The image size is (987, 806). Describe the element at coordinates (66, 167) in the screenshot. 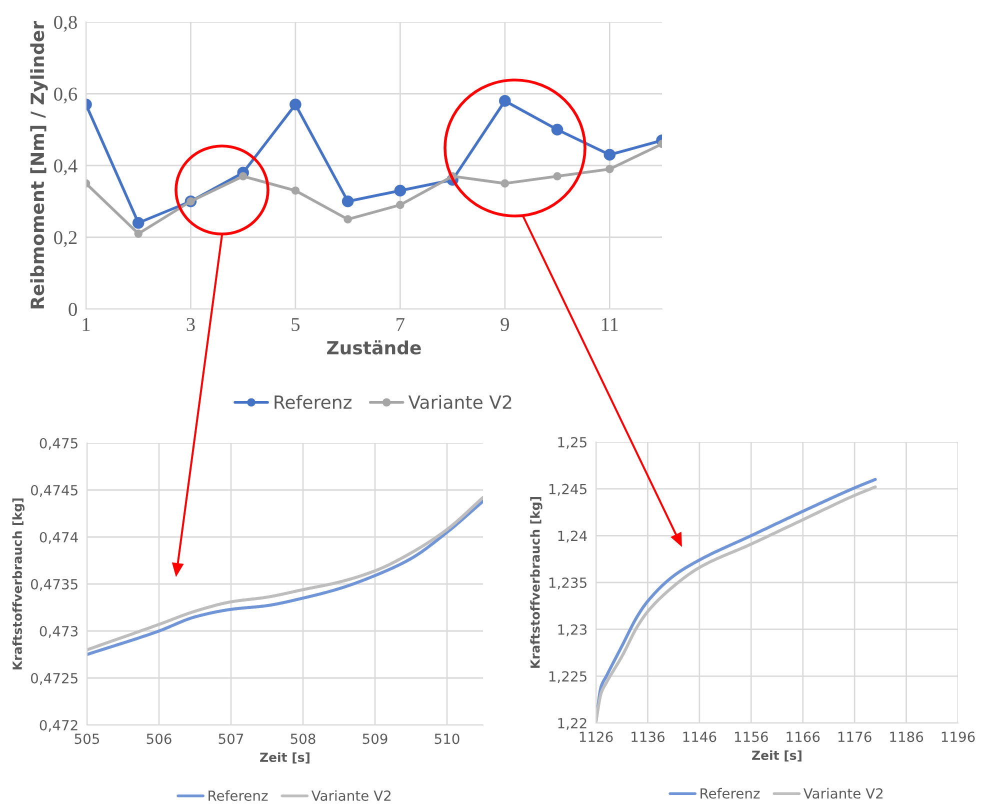

I see `y-tick-label: 0,4` at that location.